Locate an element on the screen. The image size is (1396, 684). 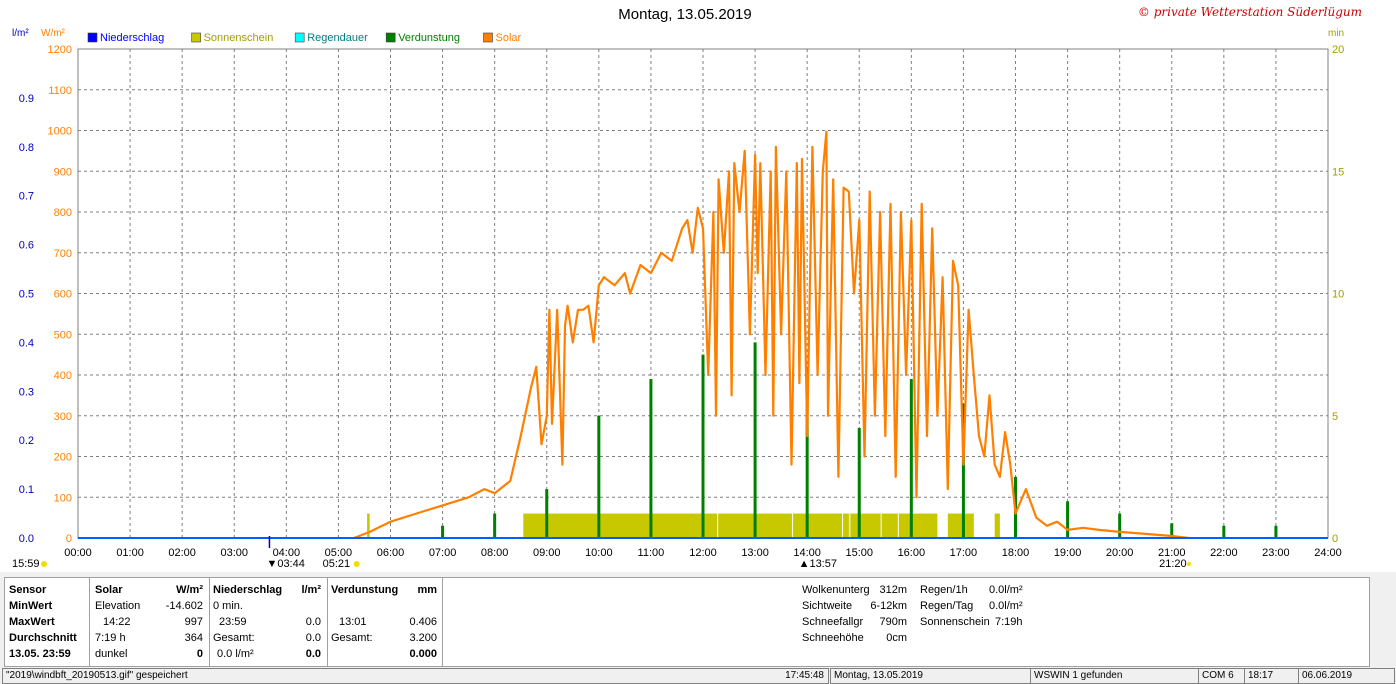
legend-label: Sonnenschein is located at coordinates (239, 38).